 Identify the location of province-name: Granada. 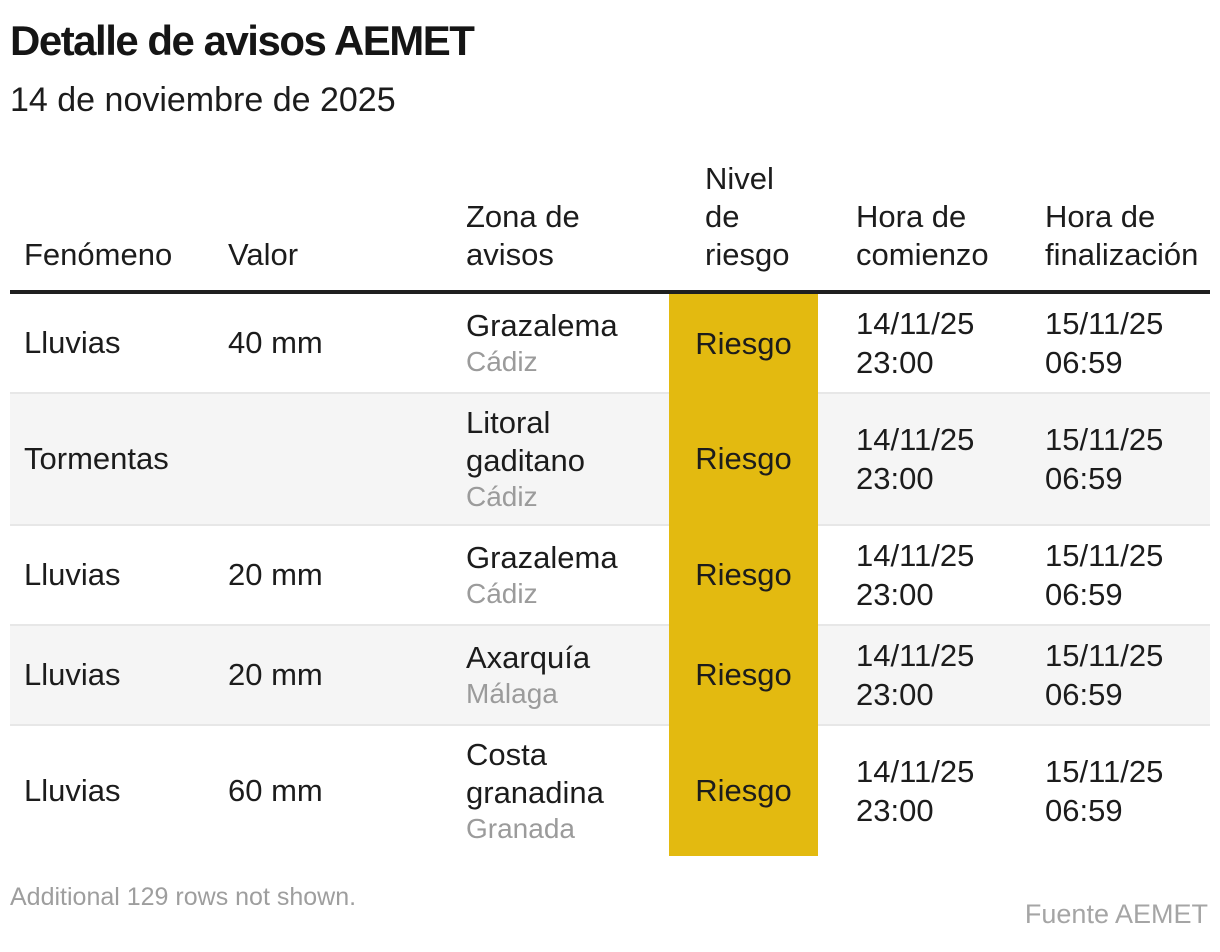
(520, 828).